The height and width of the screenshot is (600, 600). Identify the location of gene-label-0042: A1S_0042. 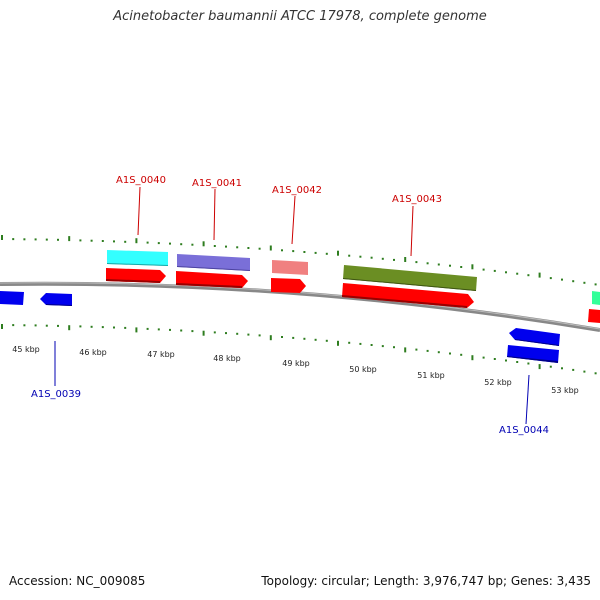
(297, 190).